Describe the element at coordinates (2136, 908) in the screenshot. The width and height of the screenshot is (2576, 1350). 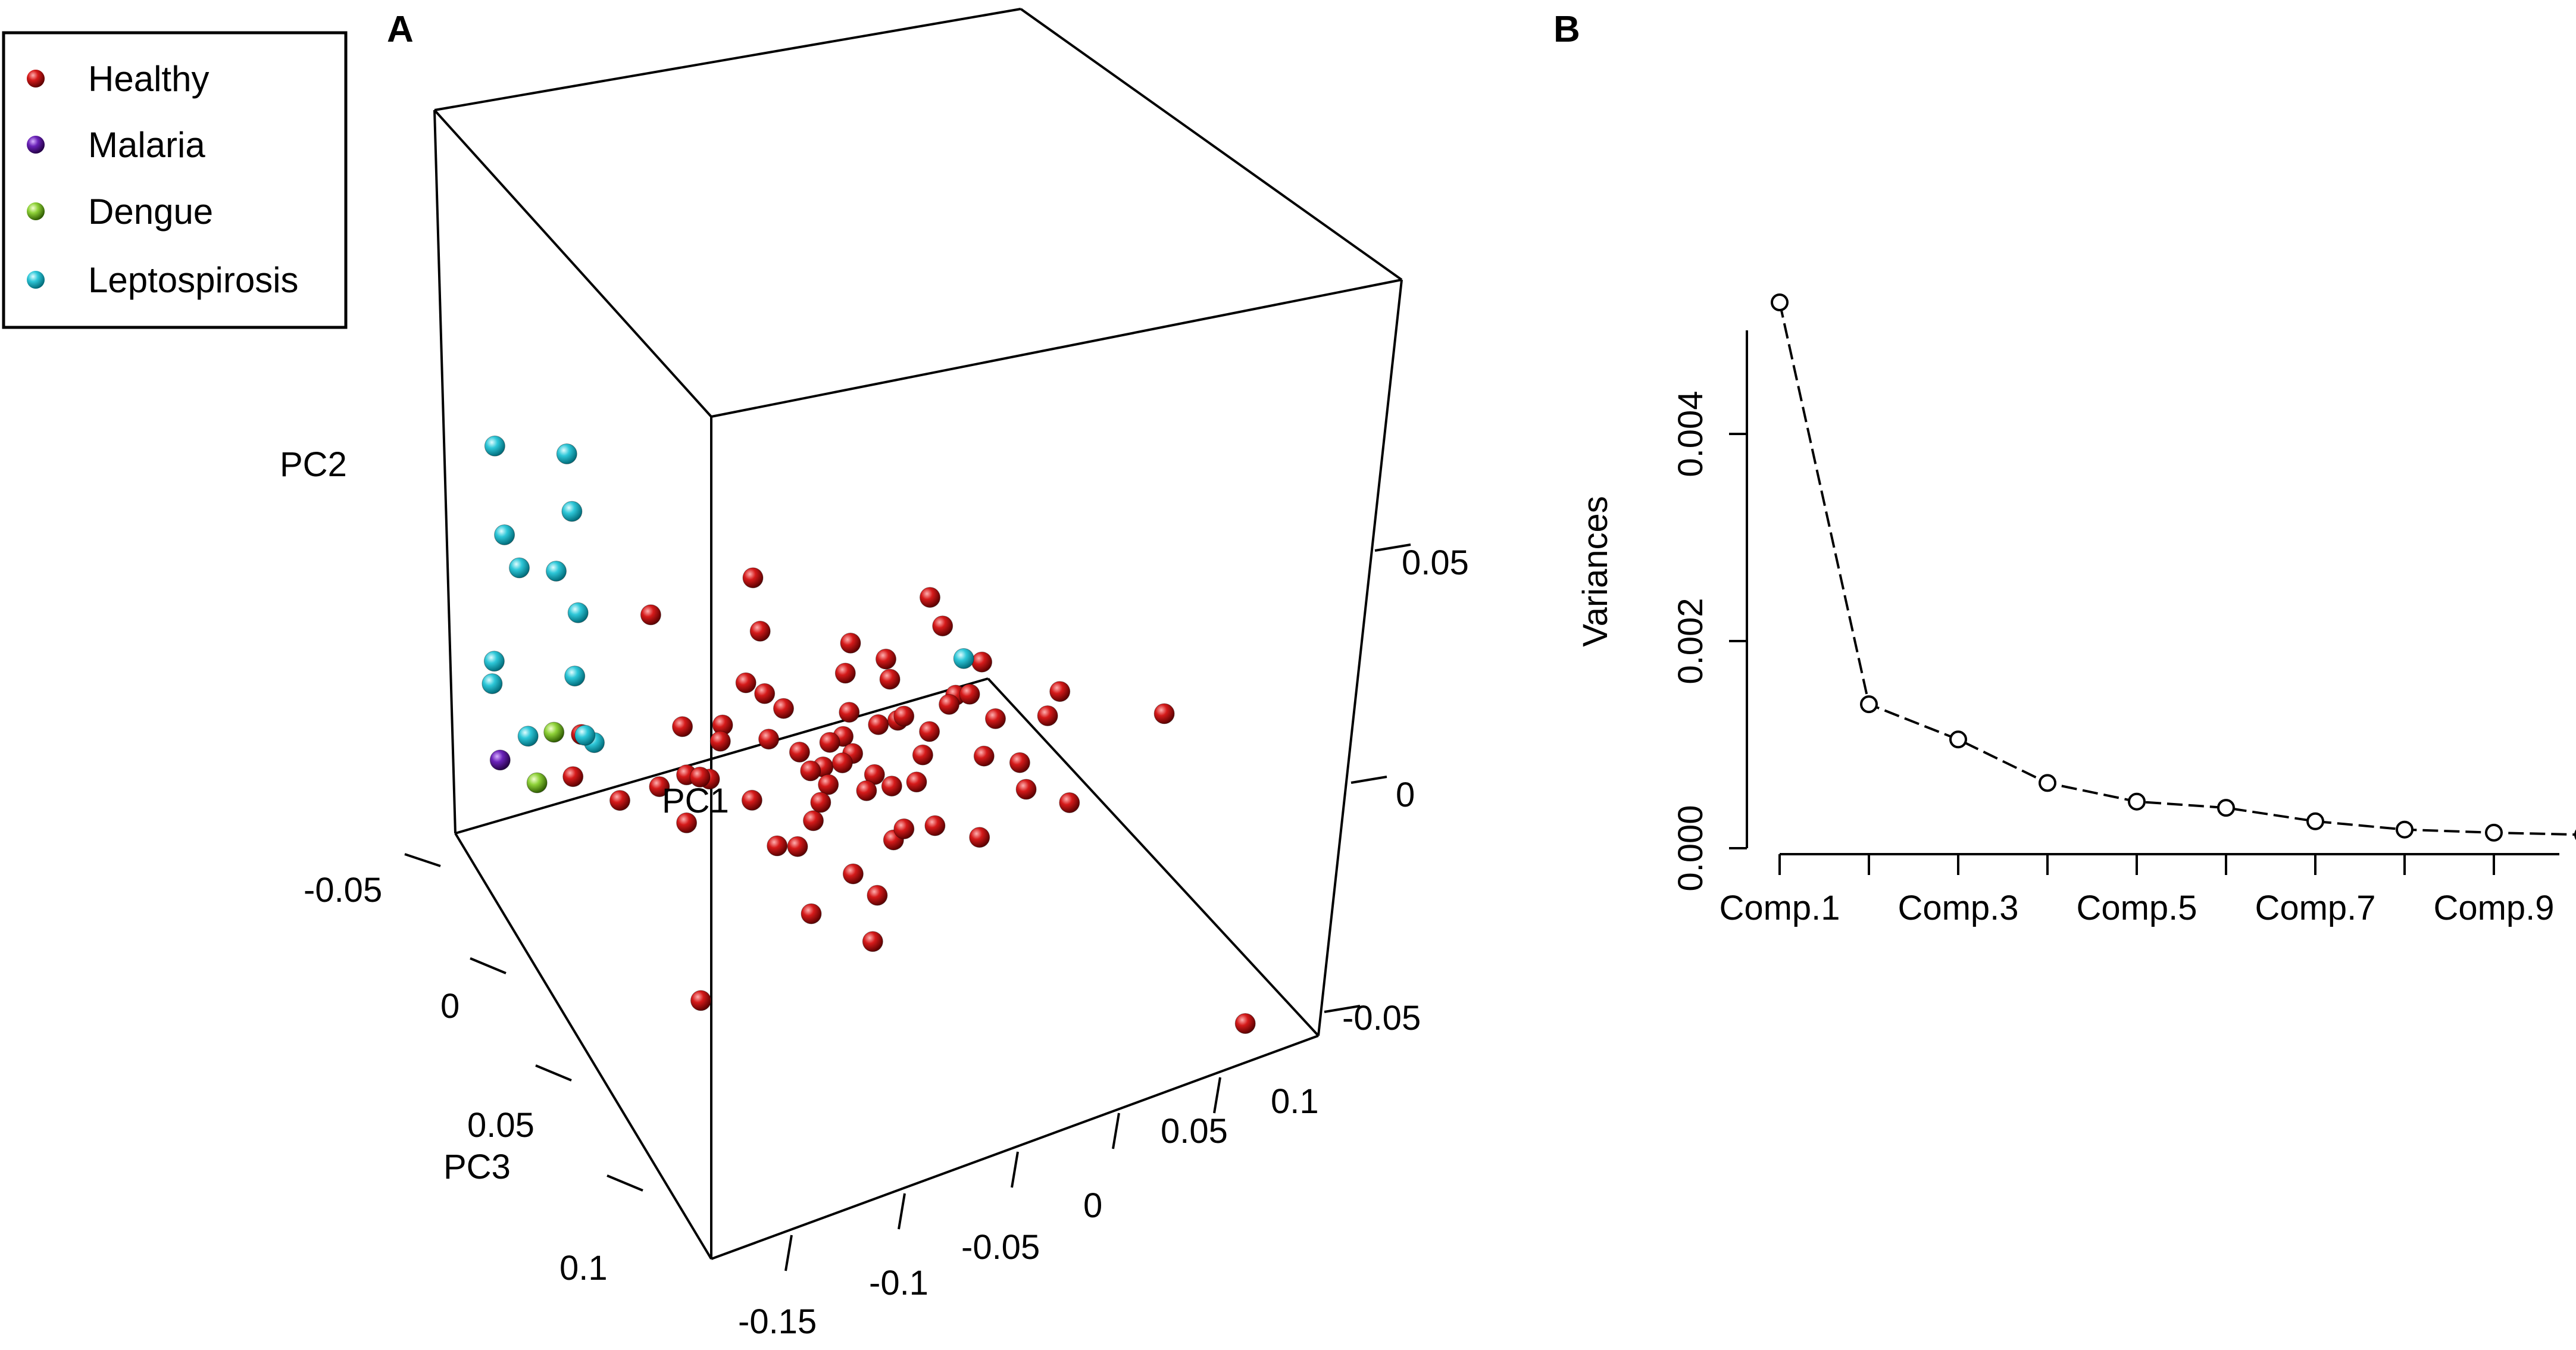
I see `x-tick-label: Comp.5` at that location.